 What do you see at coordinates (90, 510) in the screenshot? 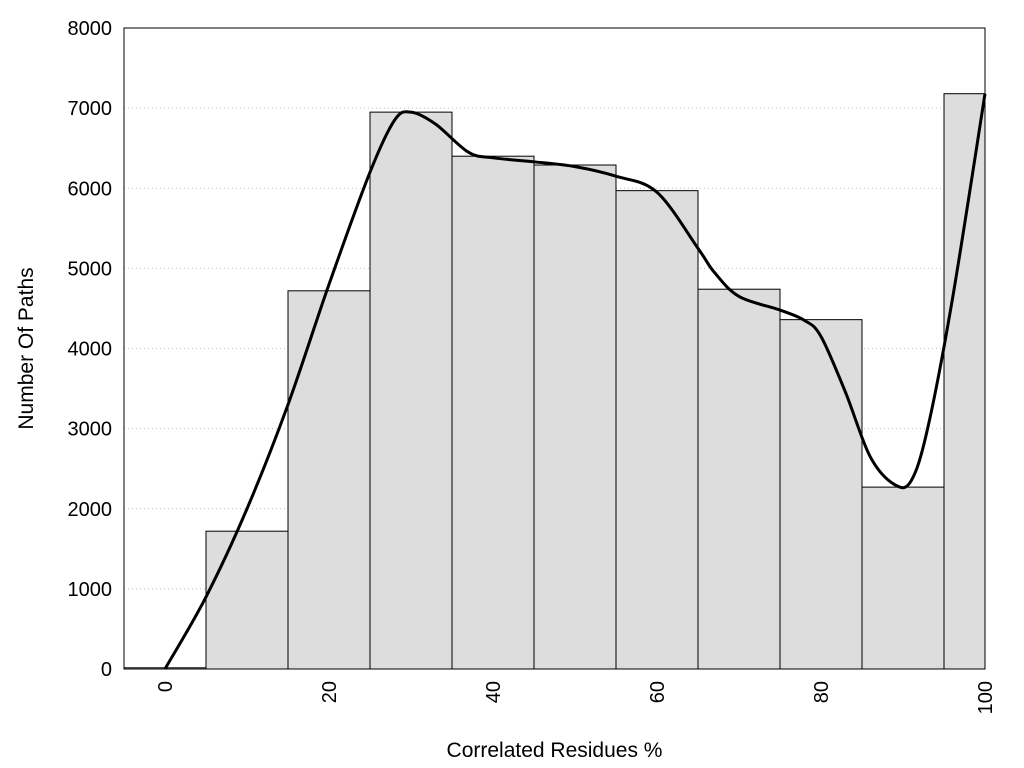
I see `y-tick-label: 2000` at bounding box center [90, 510].